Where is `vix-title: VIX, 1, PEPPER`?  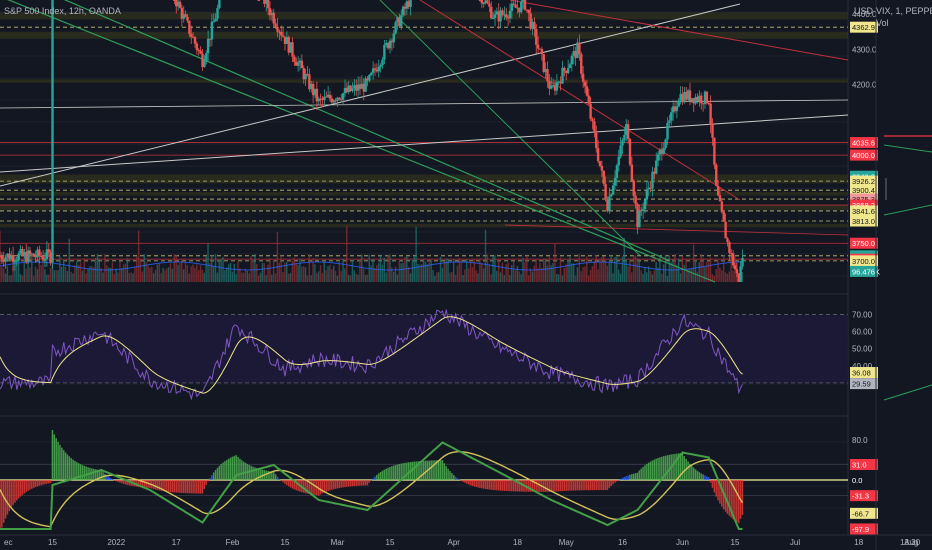 vix-title: VIX, 1, PEPPER is located at coordinates (904, 11).